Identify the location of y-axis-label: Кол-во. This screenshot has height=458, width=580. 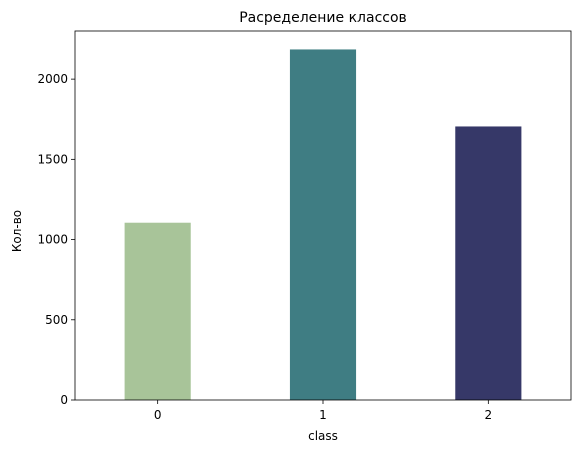
(17, 231).